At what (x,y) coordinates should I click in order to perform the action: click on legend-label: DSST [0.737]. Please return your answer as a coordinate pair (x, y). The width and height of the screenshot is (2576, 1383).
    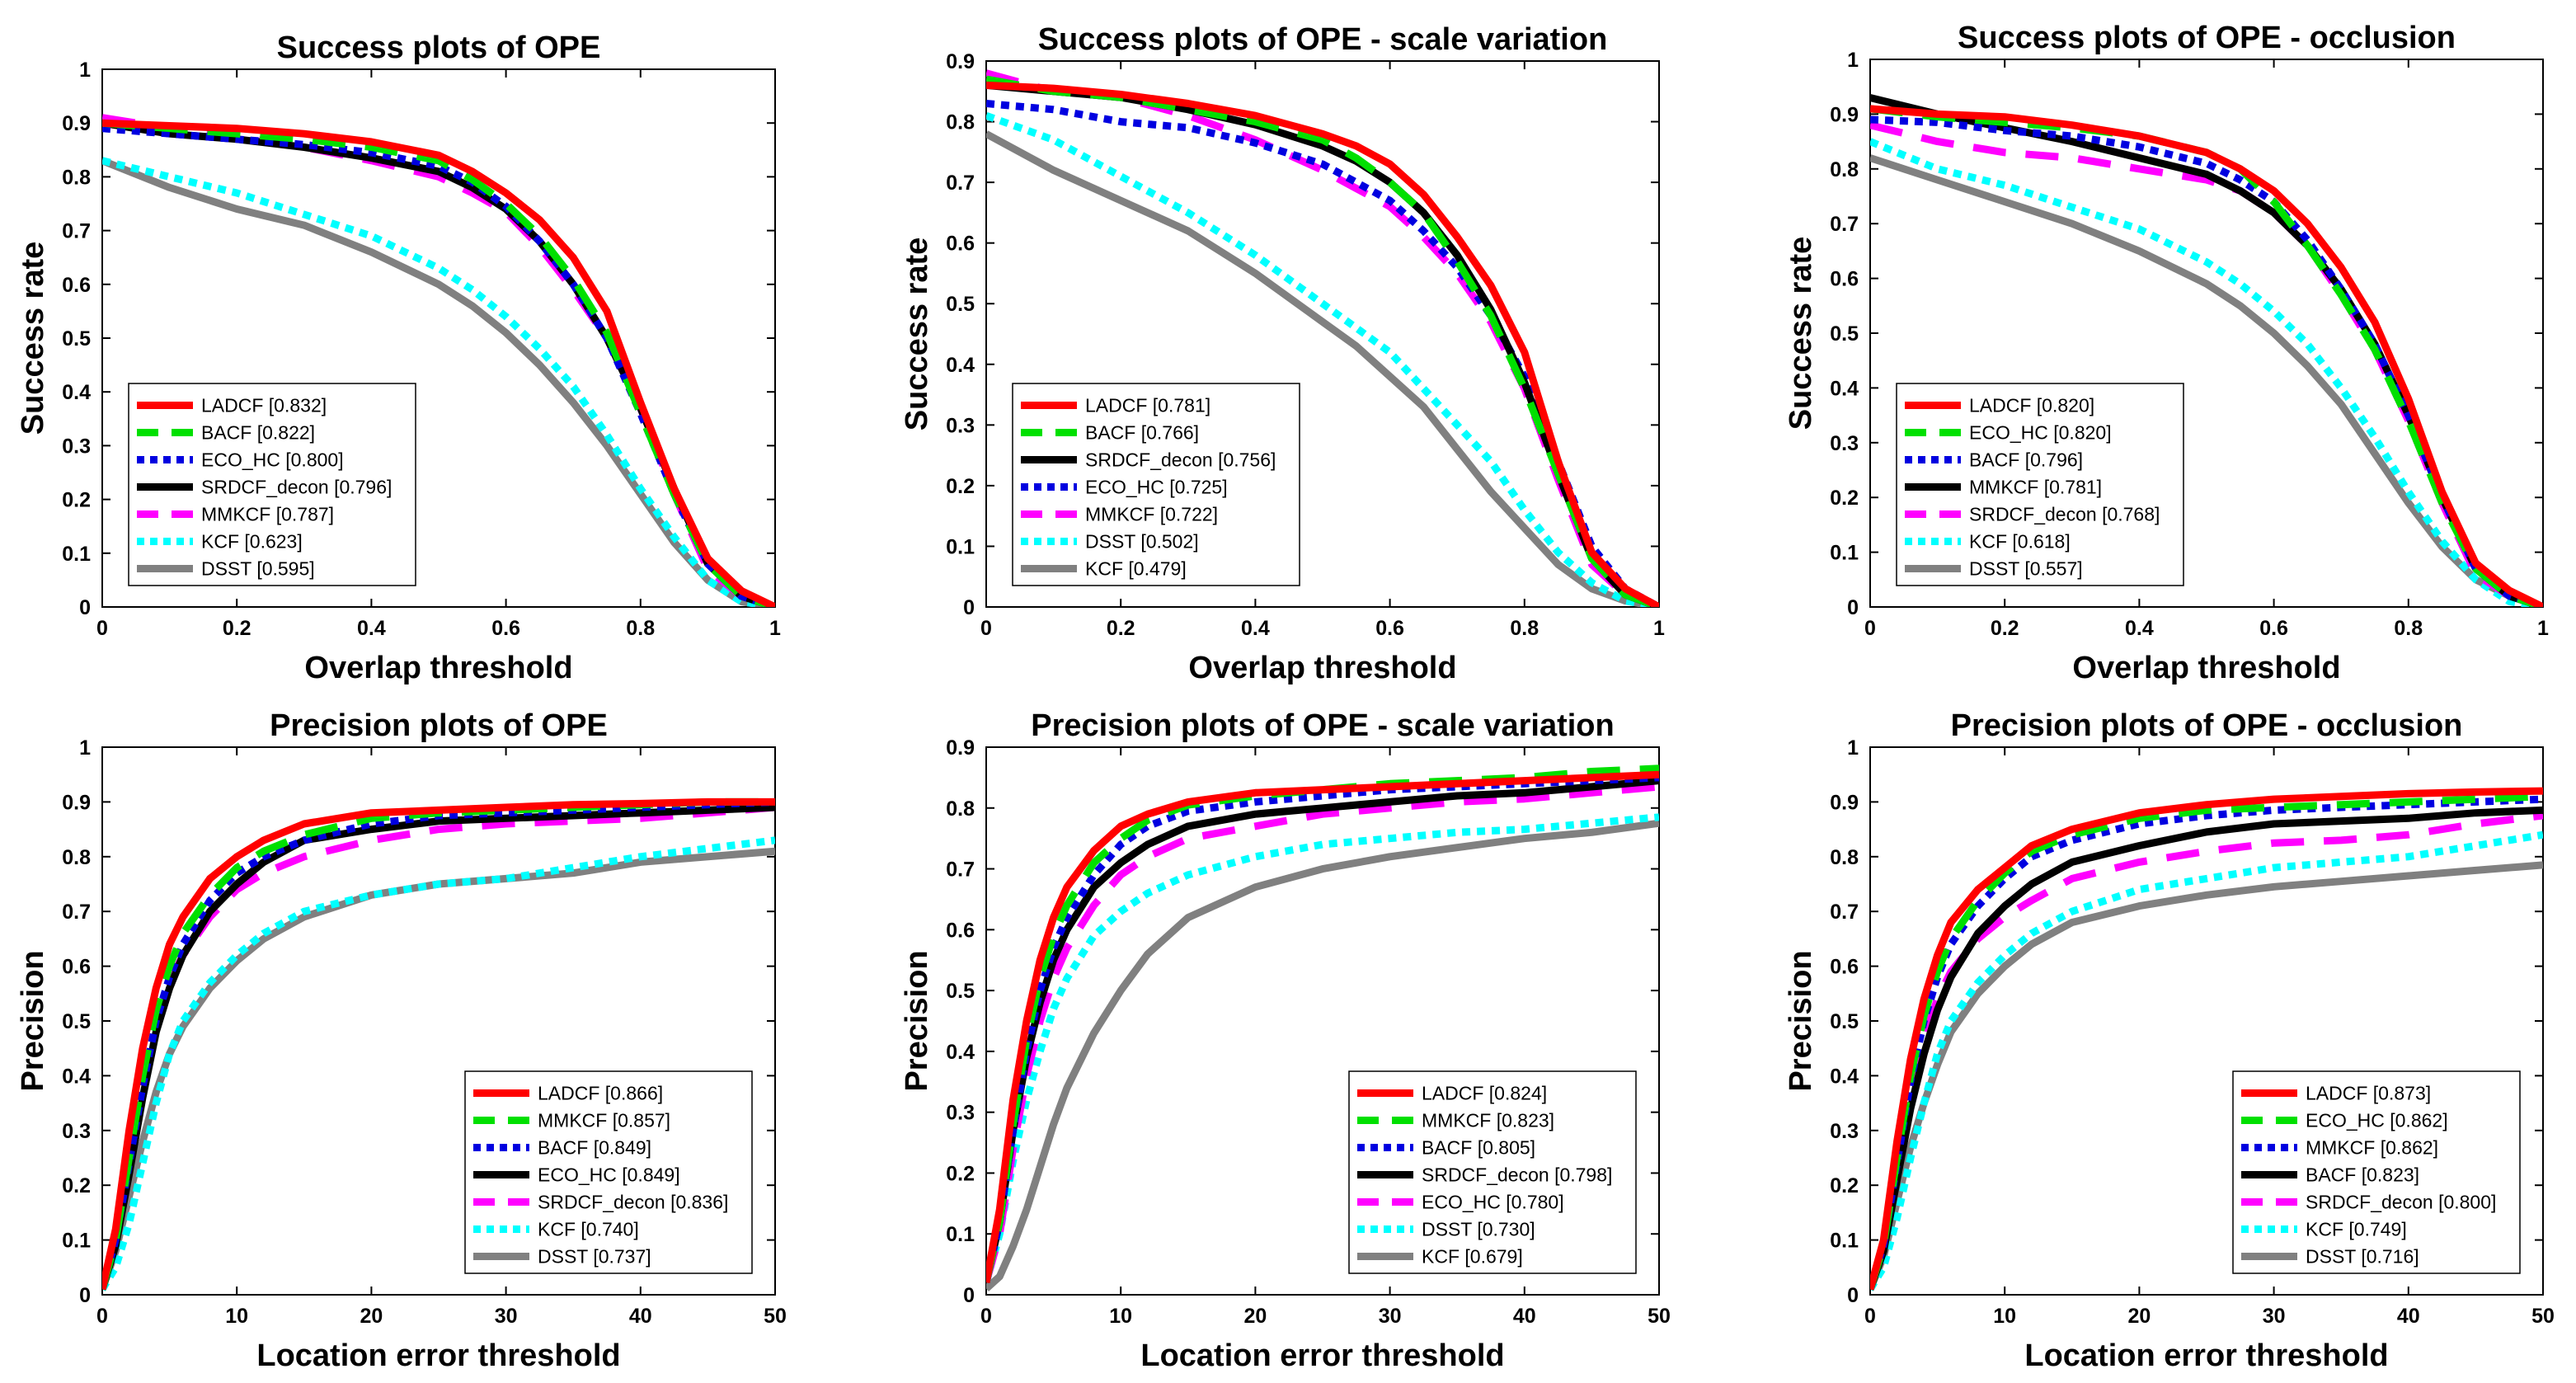
    Looking at the image, I should click on (594, 1257).